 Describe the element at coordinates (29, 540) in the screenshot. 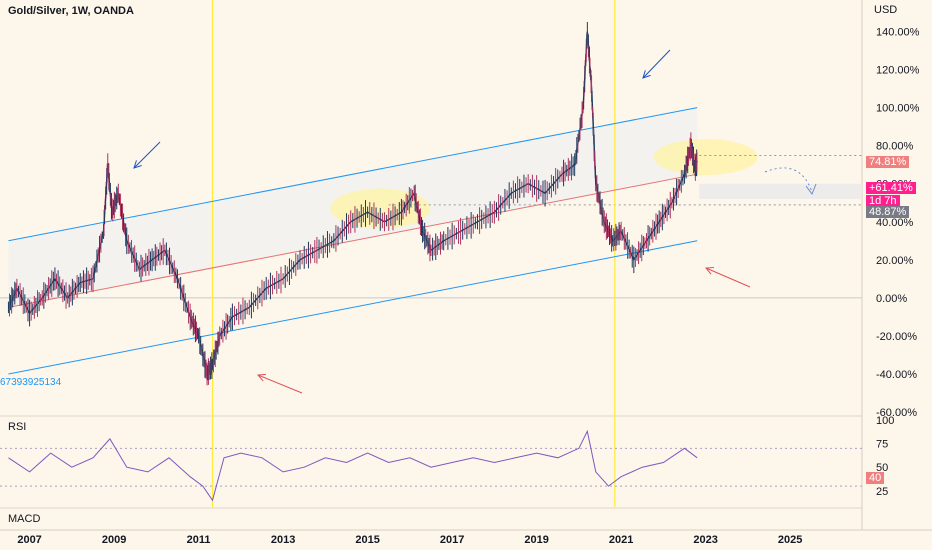

I see `x-axis-tick-label: 2007` at that location.